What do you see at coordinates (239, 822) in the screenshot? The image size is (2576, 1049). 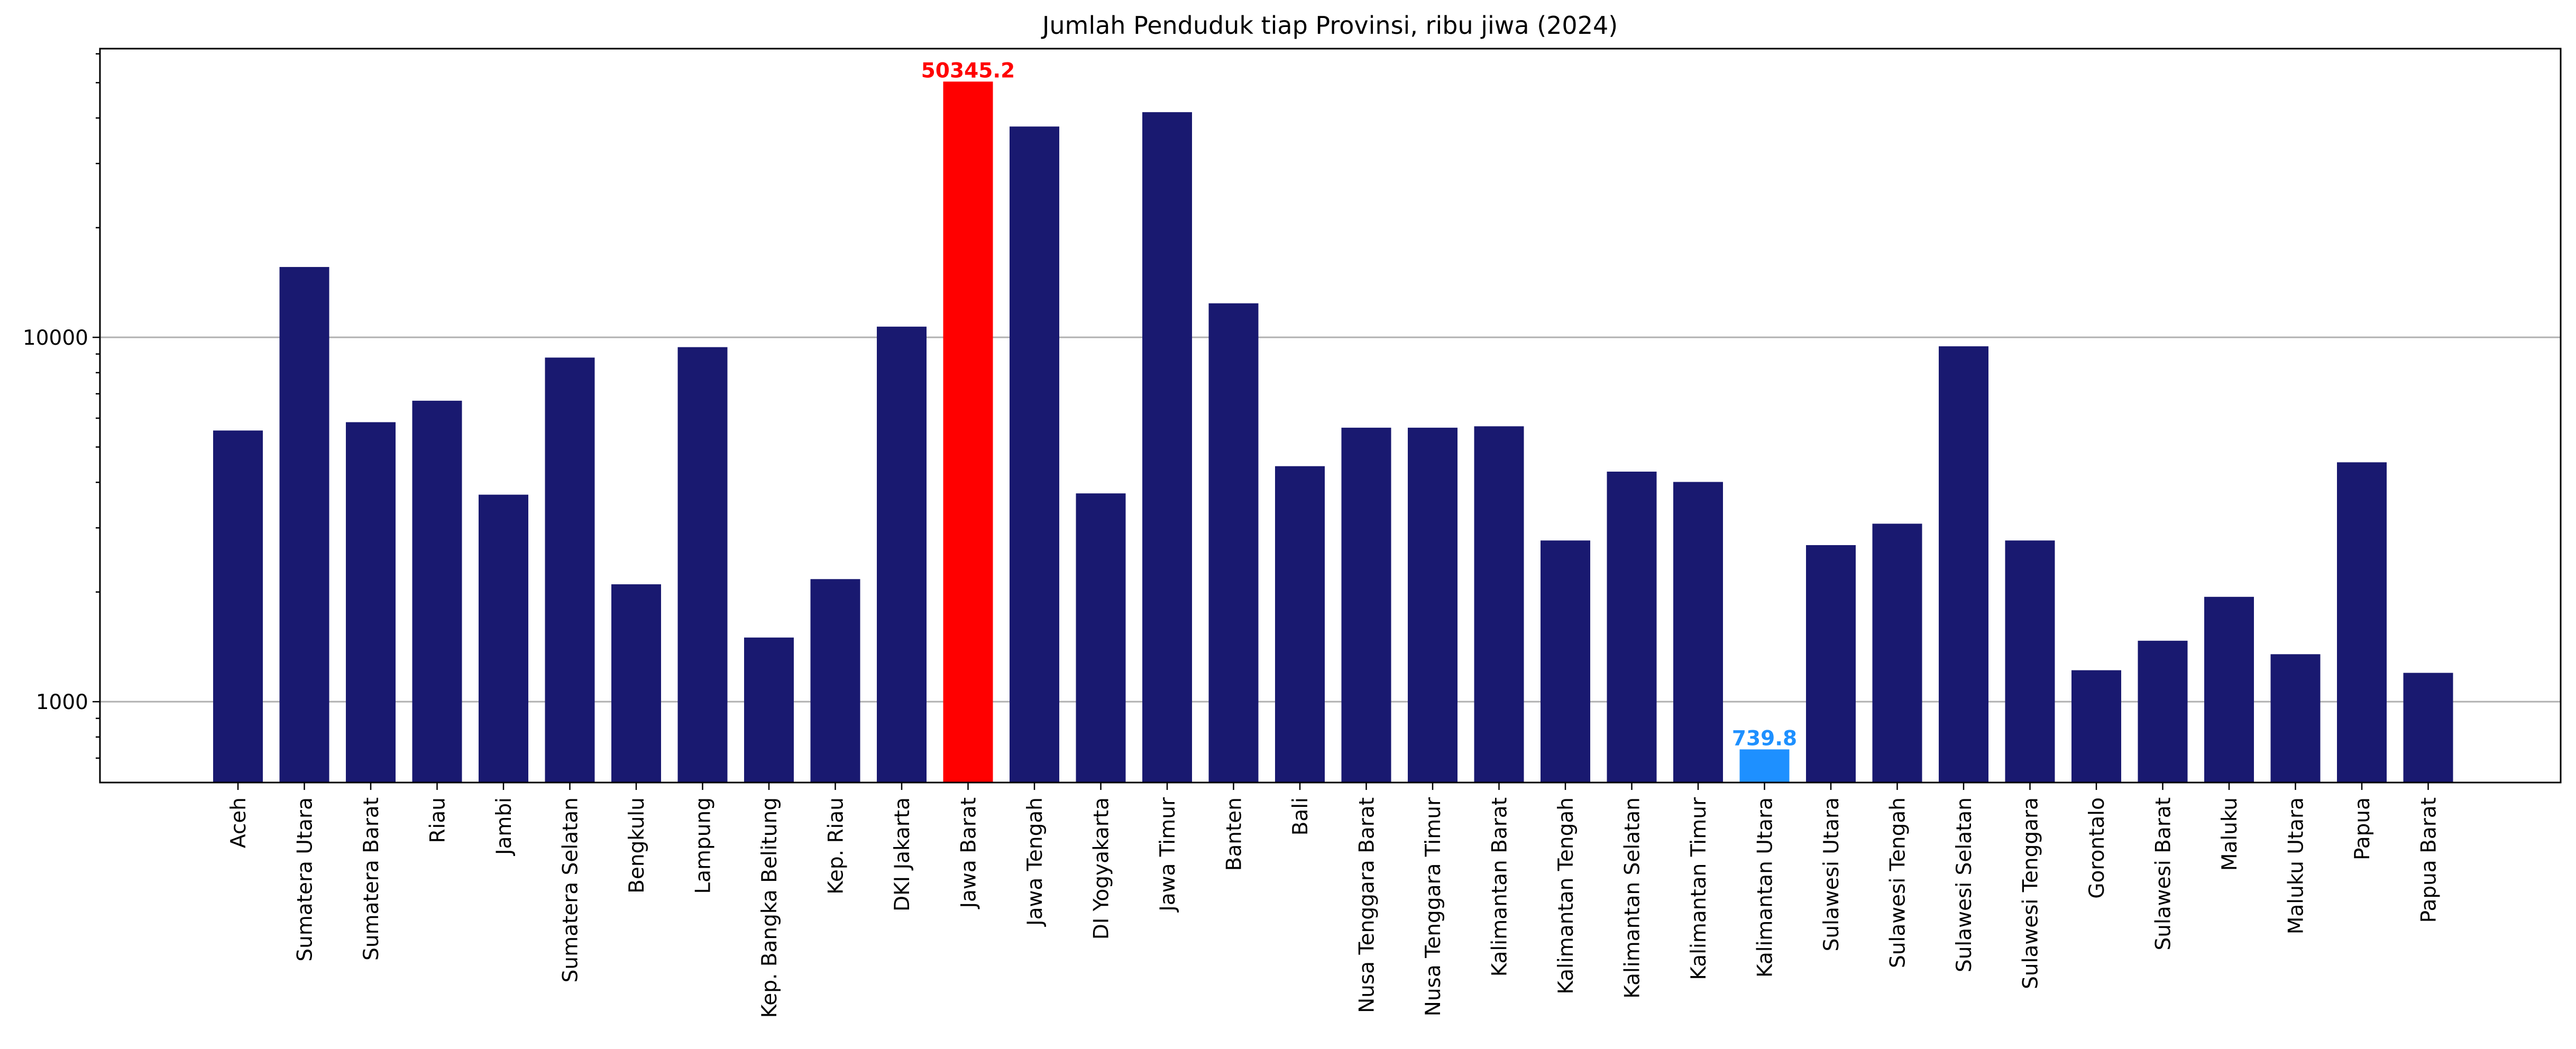 I see `x-tick-label: Aceh` at bounding box center [239, 822].